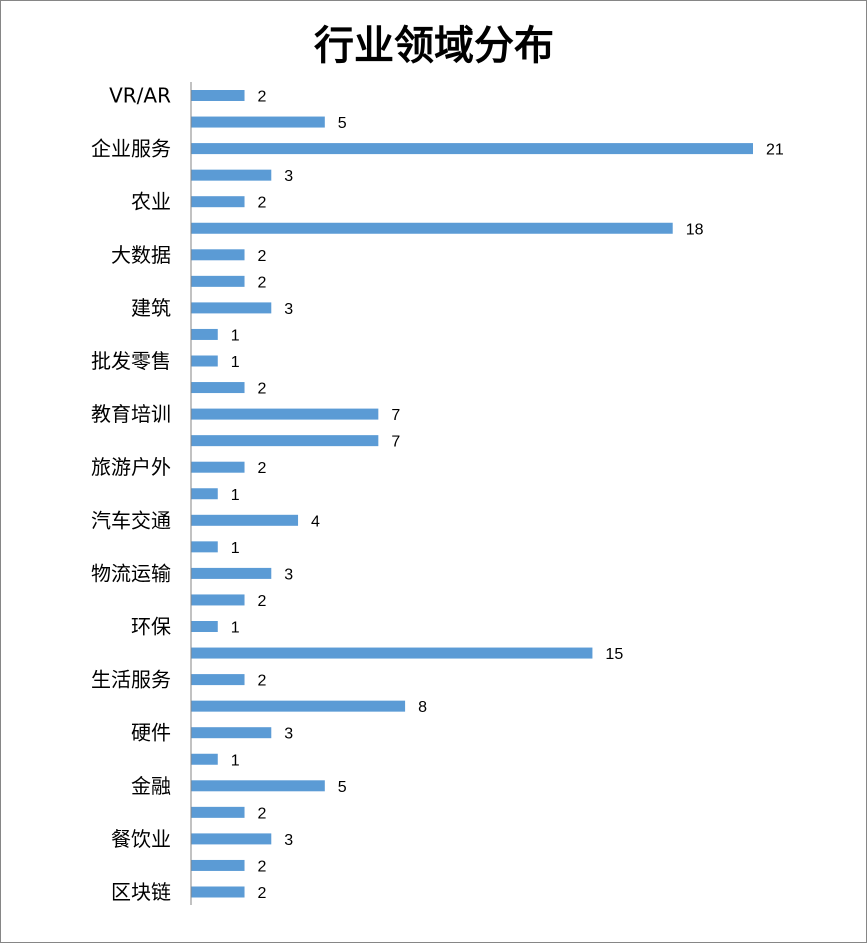 This screenshot has width=867, height=943. Describe the element at coordinates (288, 176) in the screenshot. I see `value-label-3: 3` at that location.